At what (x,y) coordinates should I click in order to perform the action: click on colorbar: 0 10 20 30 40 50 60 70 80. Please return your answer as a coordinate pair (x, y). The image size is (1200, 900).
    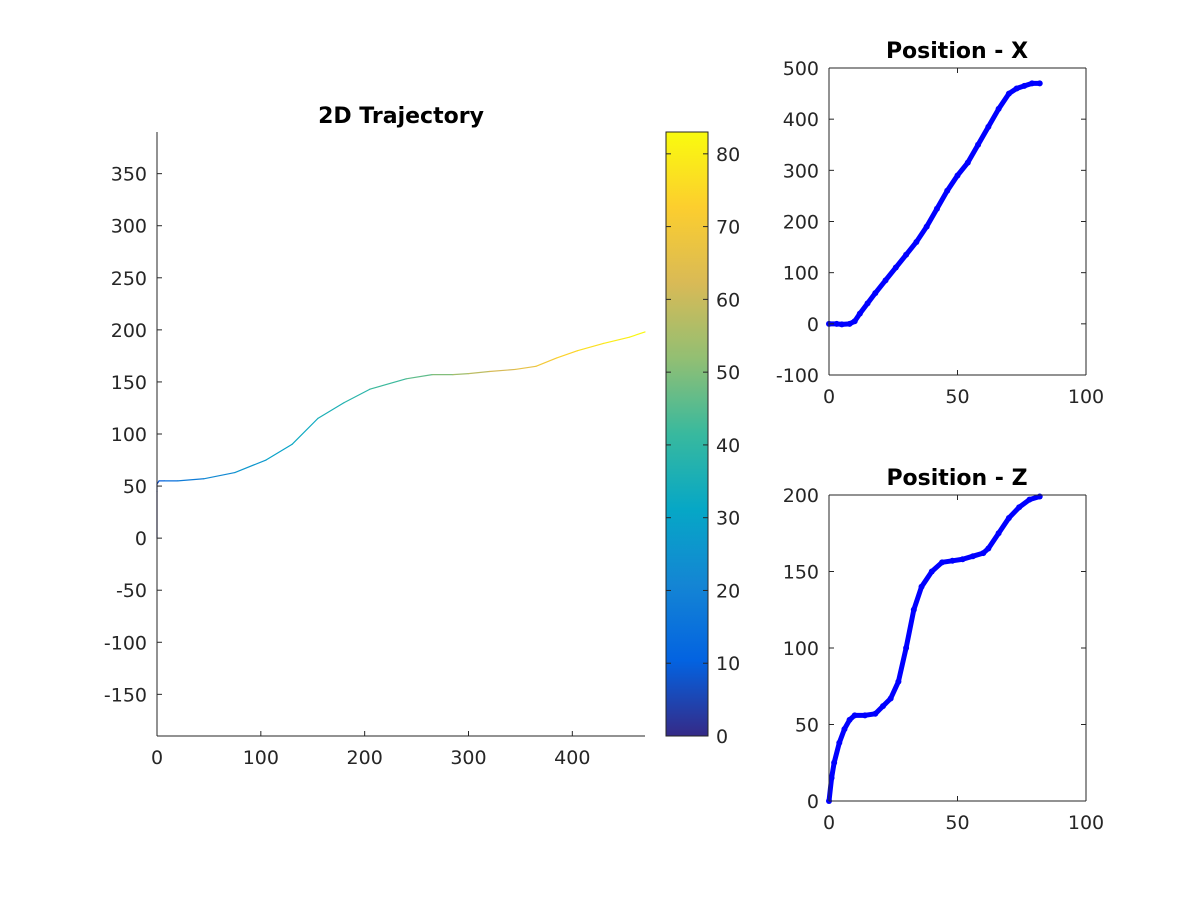
    Looking at the image, I should click on (702, 439).